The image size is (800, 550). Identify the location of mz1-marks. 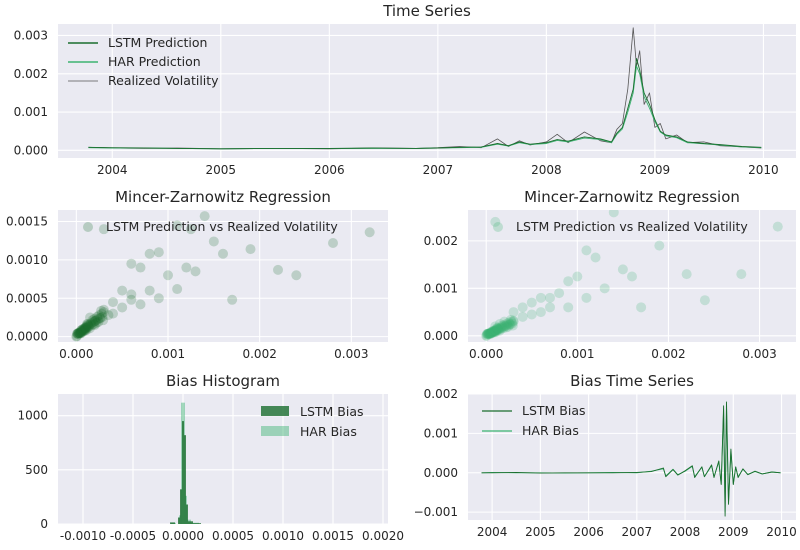
(223, 276).